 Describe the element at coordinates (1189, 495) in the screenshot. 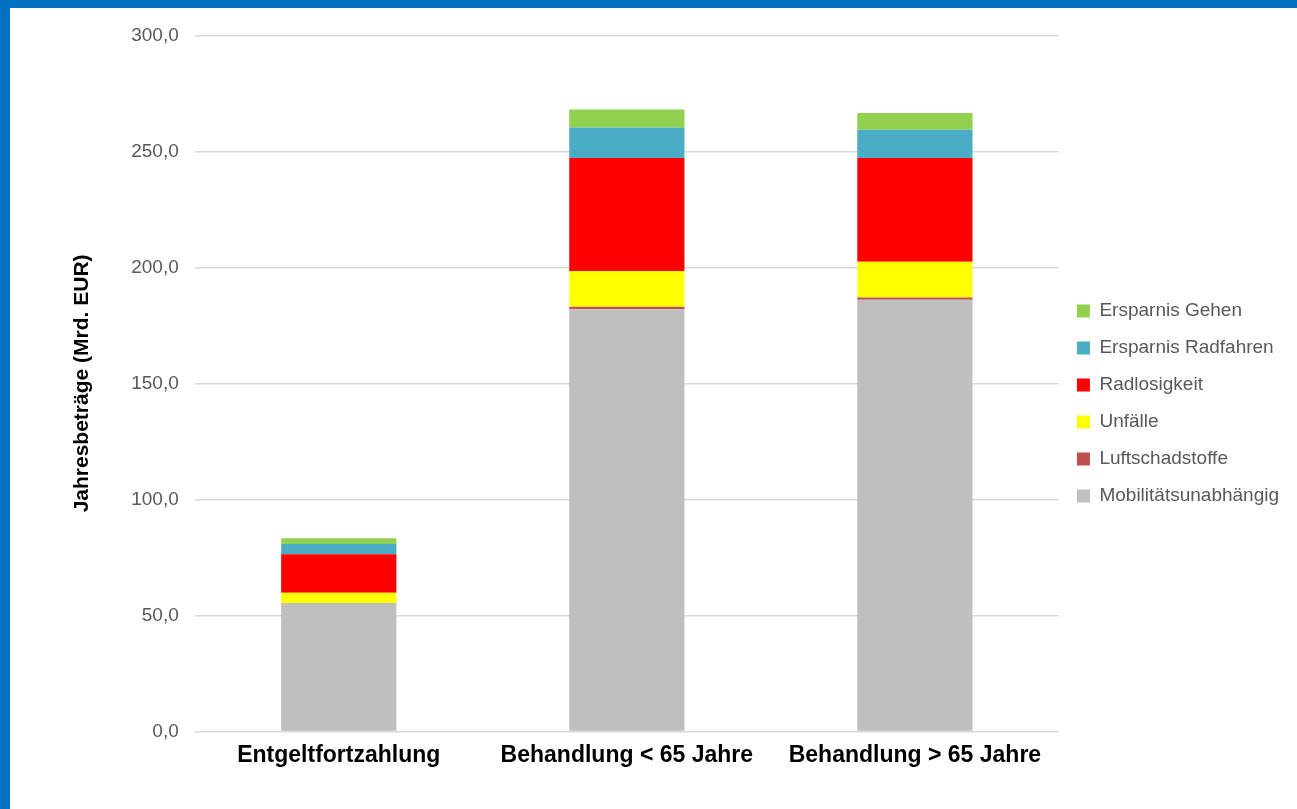

I see `legend-label: Mobilitätsunabhängig` at that location.